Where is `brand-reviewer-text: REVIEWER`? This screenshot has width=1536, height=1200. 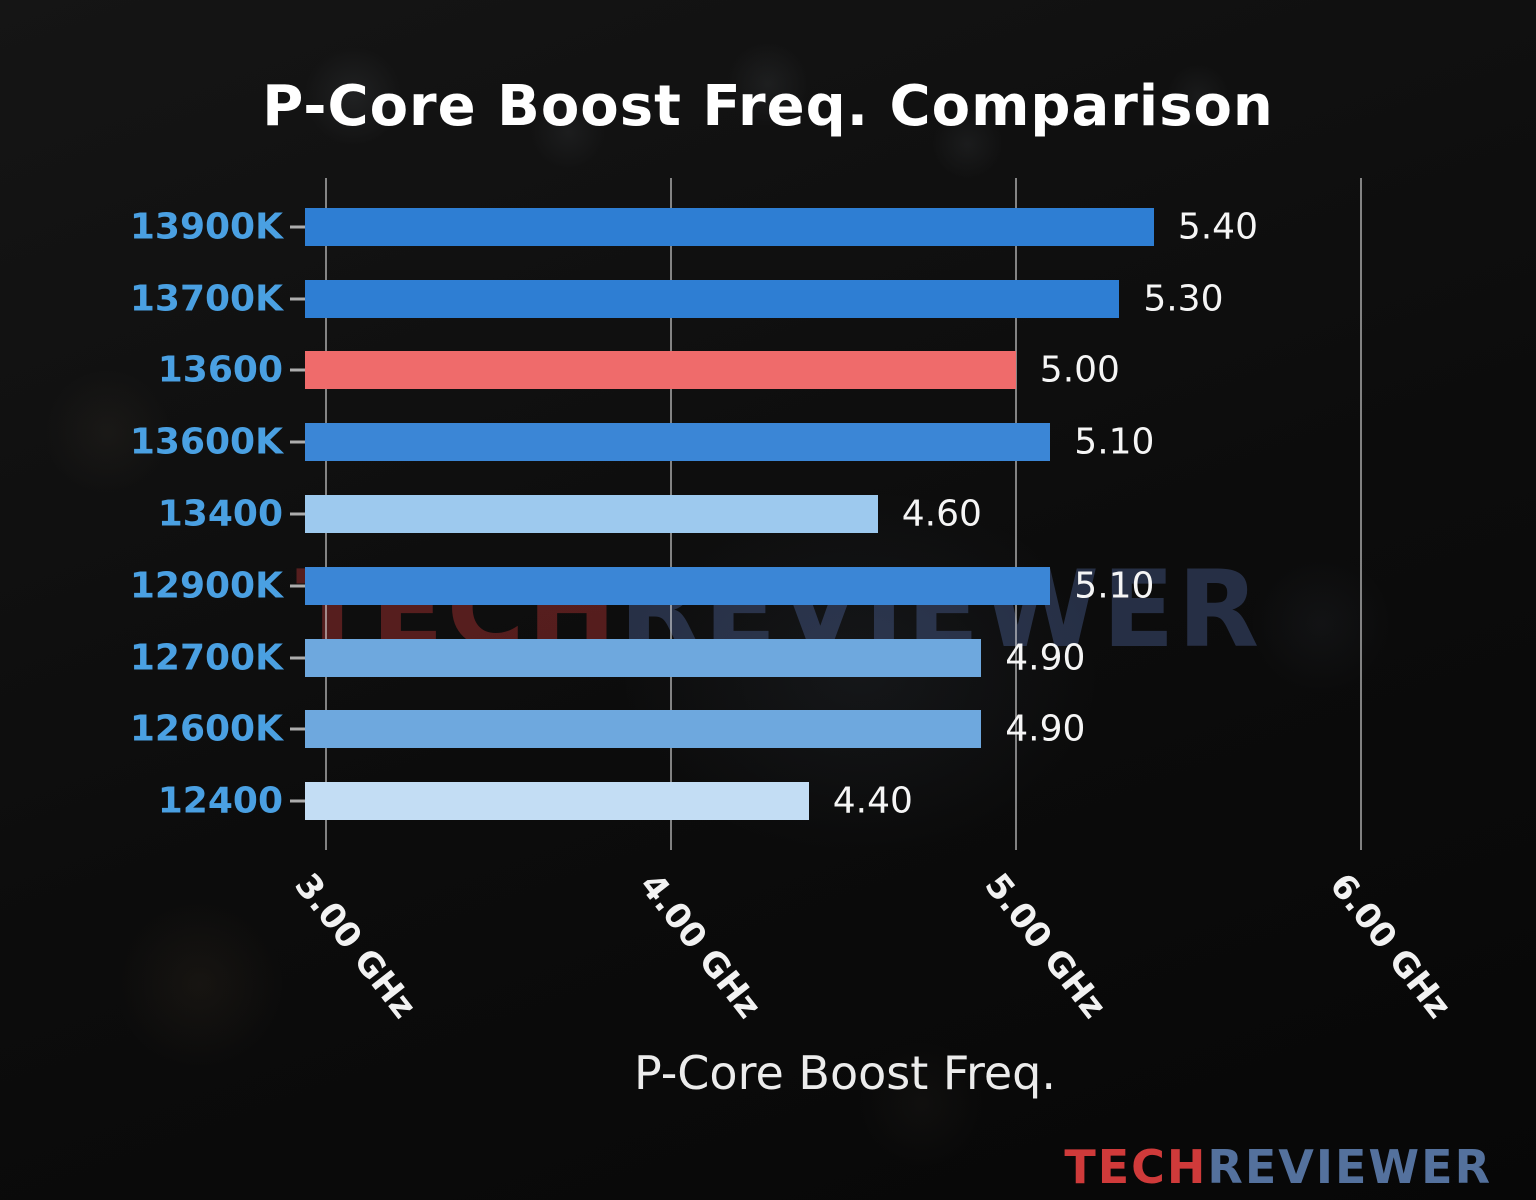 brand-reviewer-text: REVIEWER is located at coordinates (1349, 1167).